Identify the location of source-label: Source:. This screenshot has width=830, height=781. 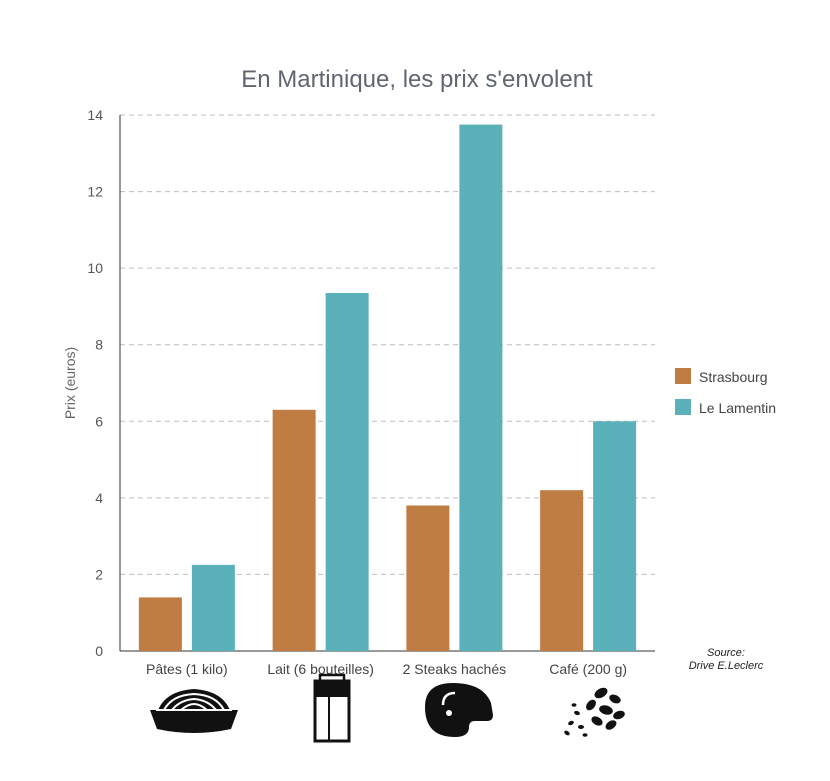
(726, 653).